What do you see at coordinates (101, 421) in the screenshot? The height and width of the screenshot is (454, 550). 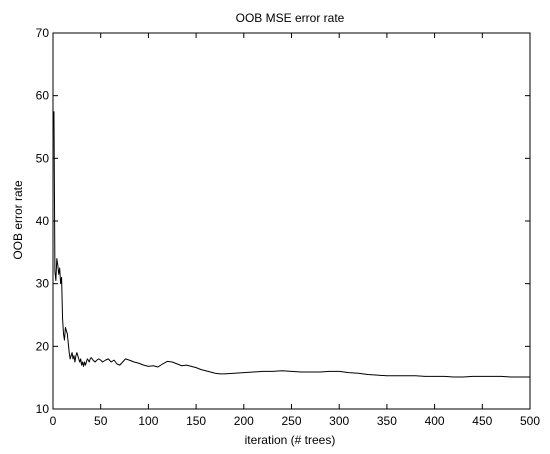 I see `x-tick-label: 50` at bounding box center [101, 421].